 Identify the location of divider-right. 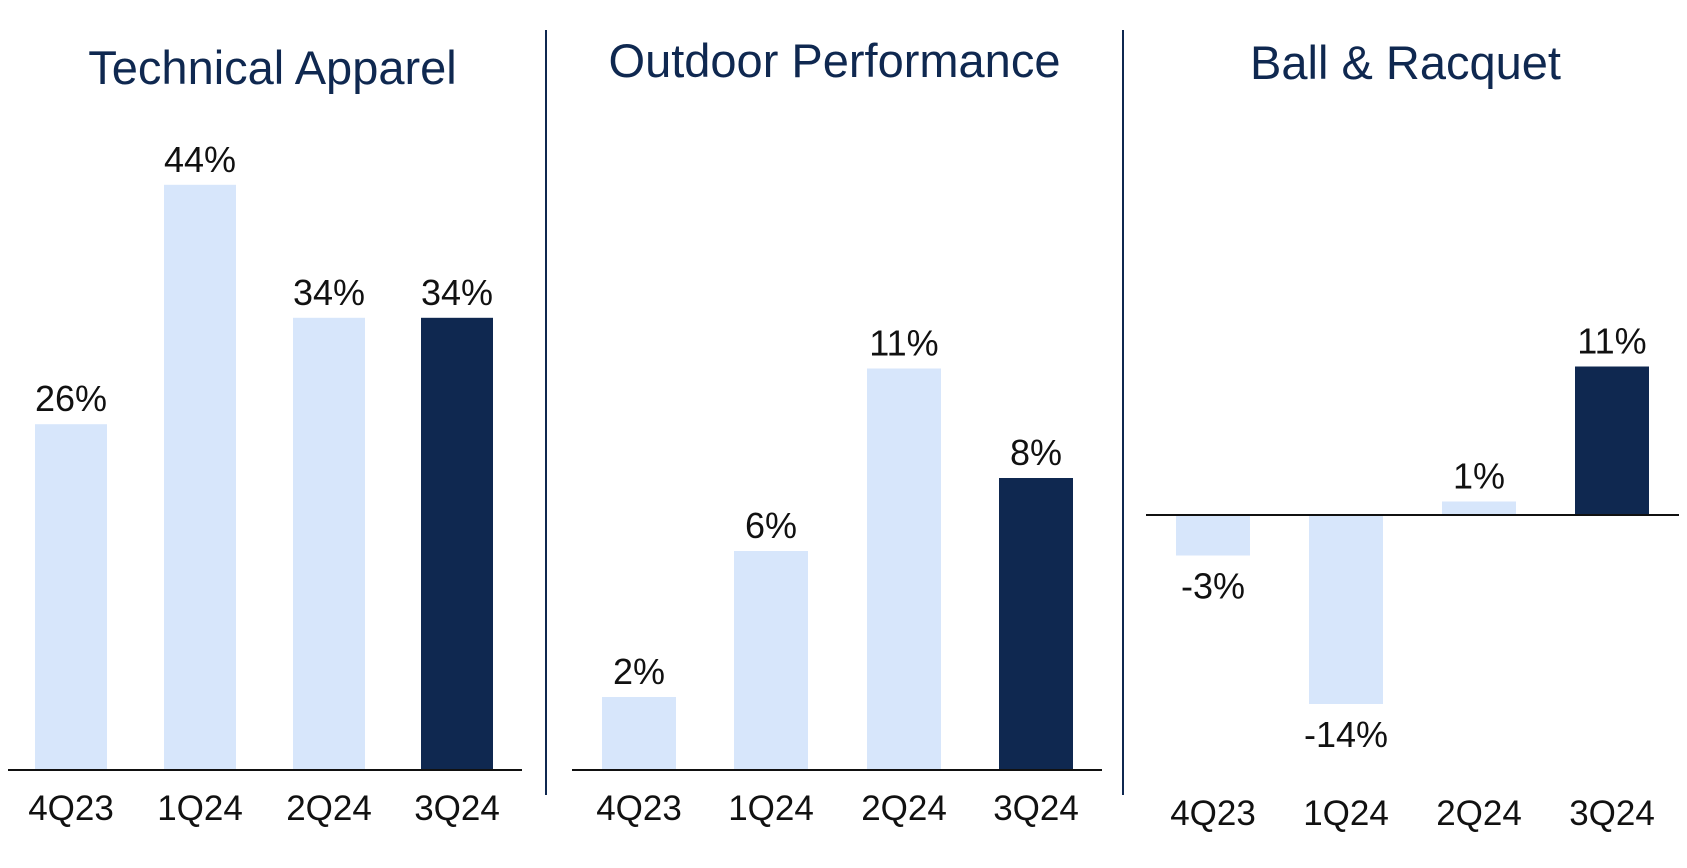
(1123, 412).